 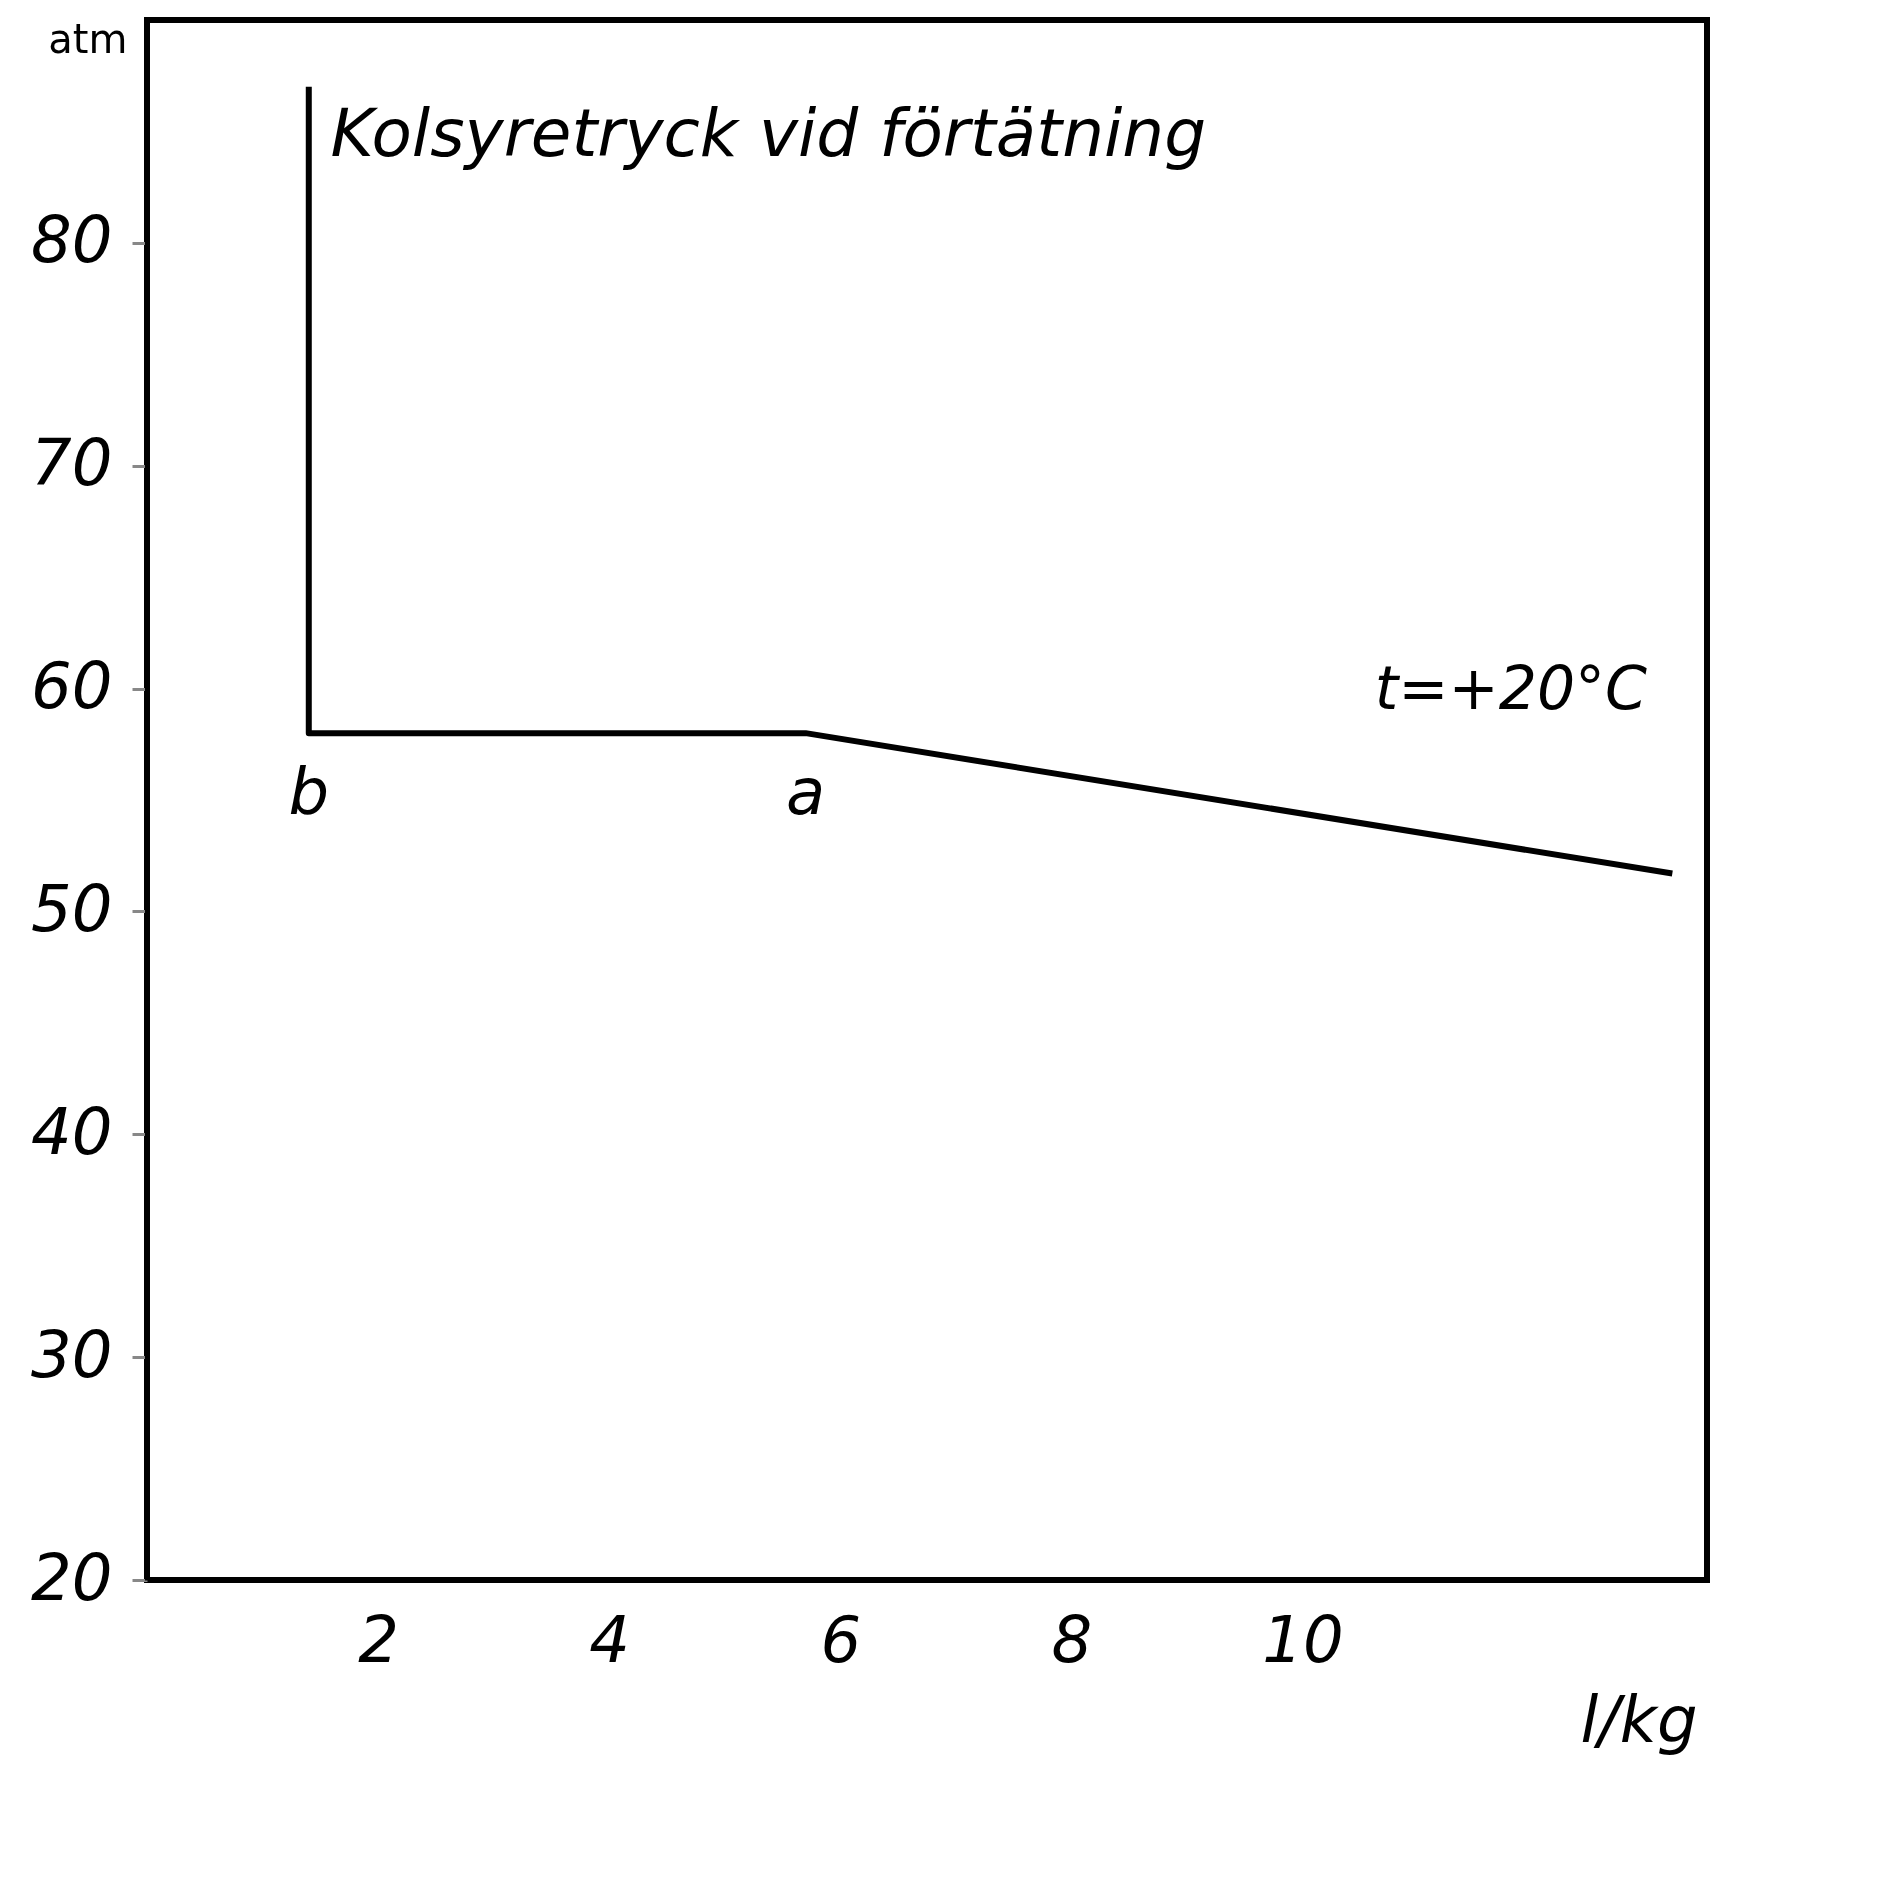 I want to click on y-tick-label: 50, so click(x=72, y=908).